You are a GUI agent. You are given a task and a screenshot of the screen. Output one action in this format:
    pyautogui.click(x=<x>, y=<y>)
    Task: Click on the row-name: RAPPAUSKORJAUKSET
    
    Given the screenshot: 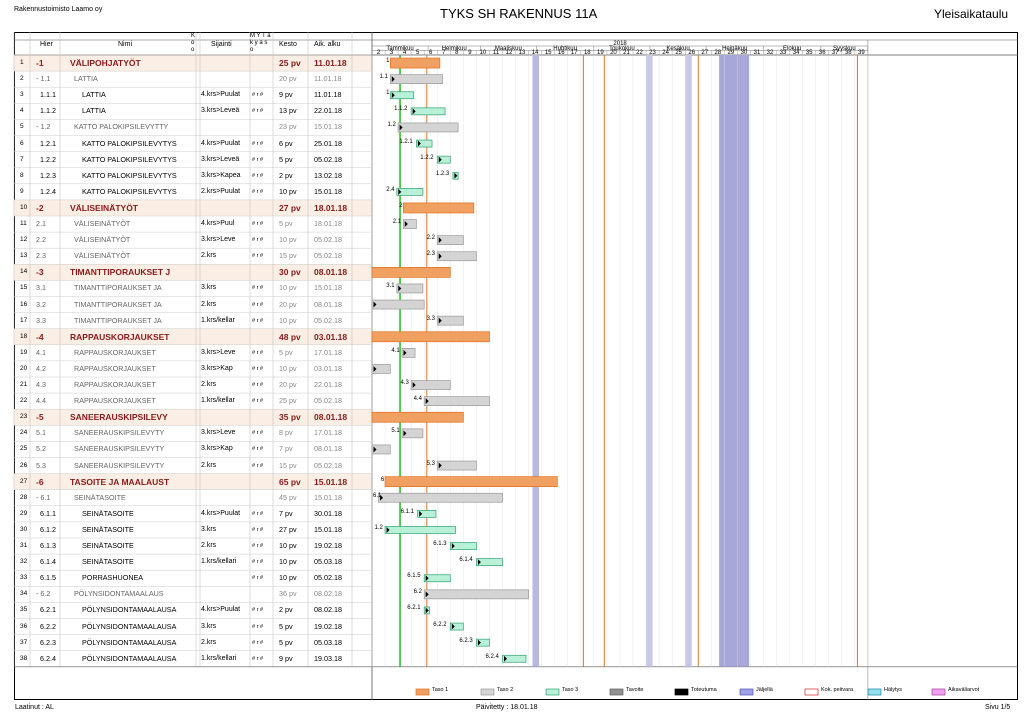 What is the action you would take?
    pyautogui.click(x=115, y=352)
    